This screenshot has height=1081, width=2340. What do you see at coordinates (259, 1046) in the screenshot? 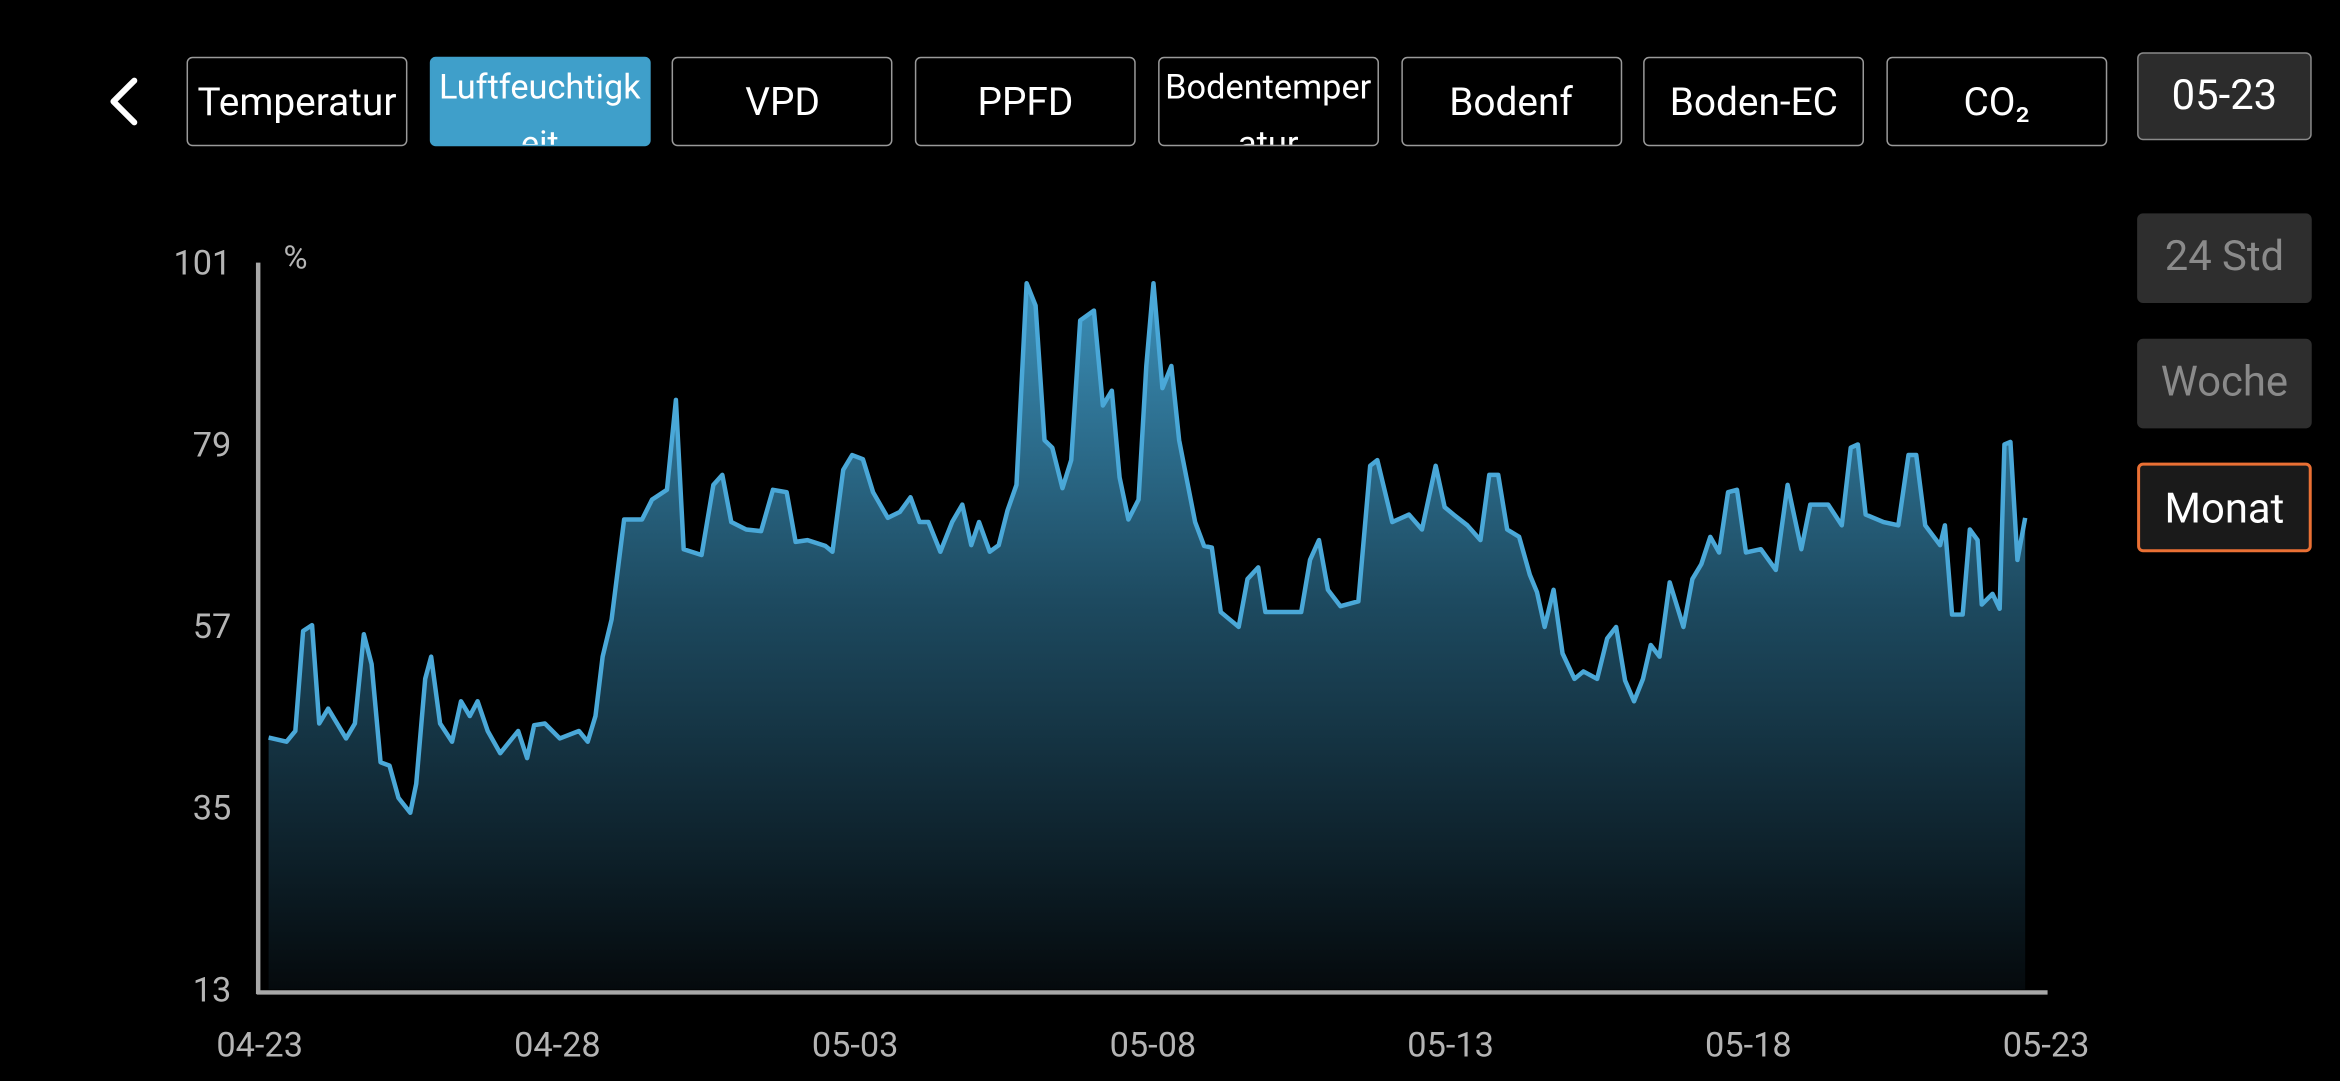
I see `x-tick-label: 04-23` at bounding box center [259, 1046].